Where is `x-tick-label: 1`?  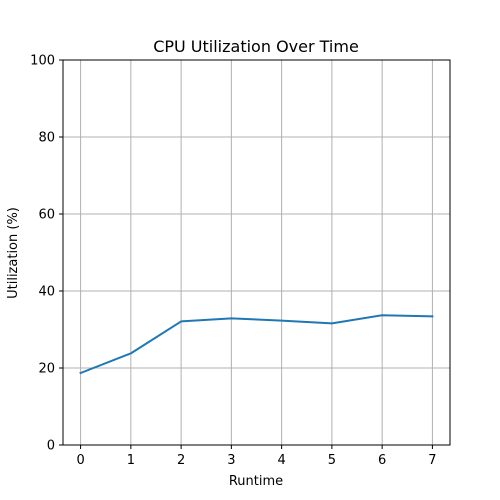
x-tick-label: 1 is located at coordinates (131, 460).